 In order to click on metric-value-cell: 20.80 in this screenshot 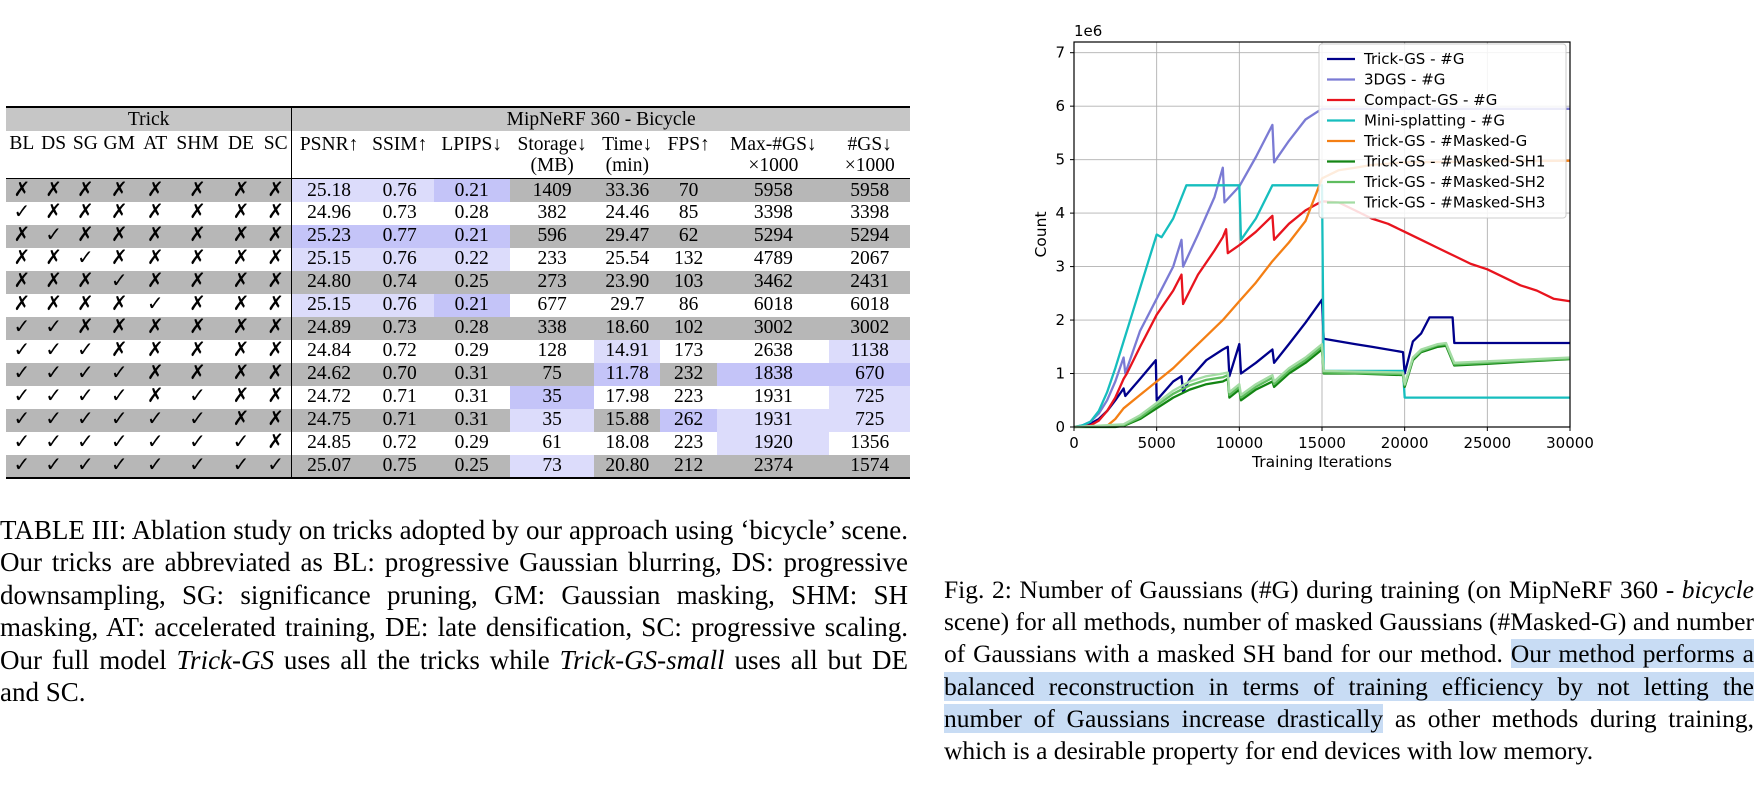, I will do `click(627, 466)`.